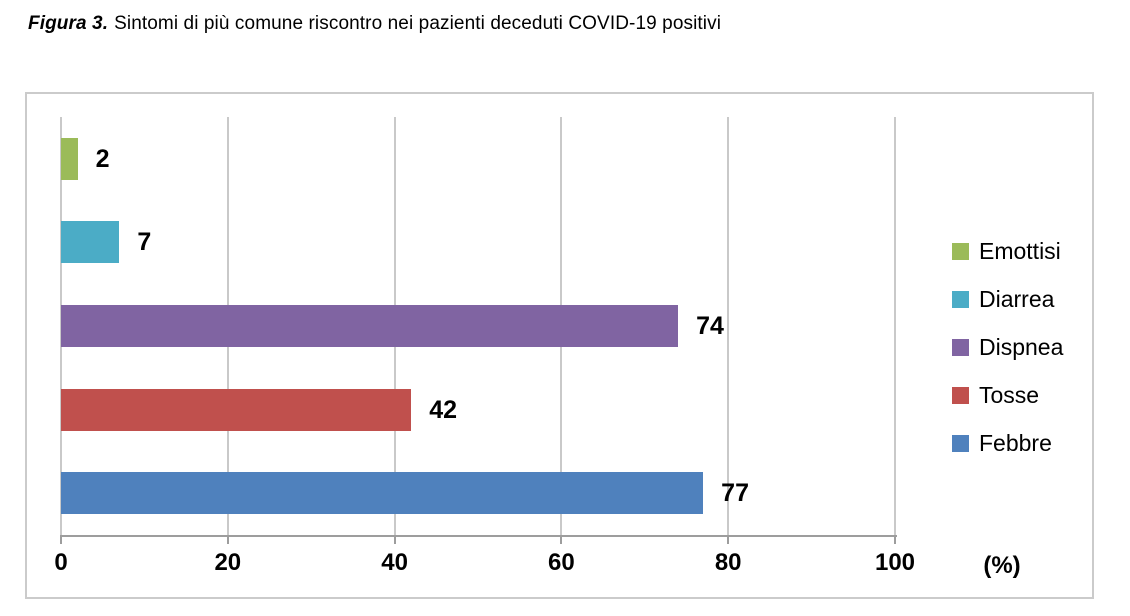 This screenshot has height=616, width=1130. What do you see at coordinates (960, 299) in the screenshot?
I see `legend-marker-diarrea` at bounding box center [960, 299].